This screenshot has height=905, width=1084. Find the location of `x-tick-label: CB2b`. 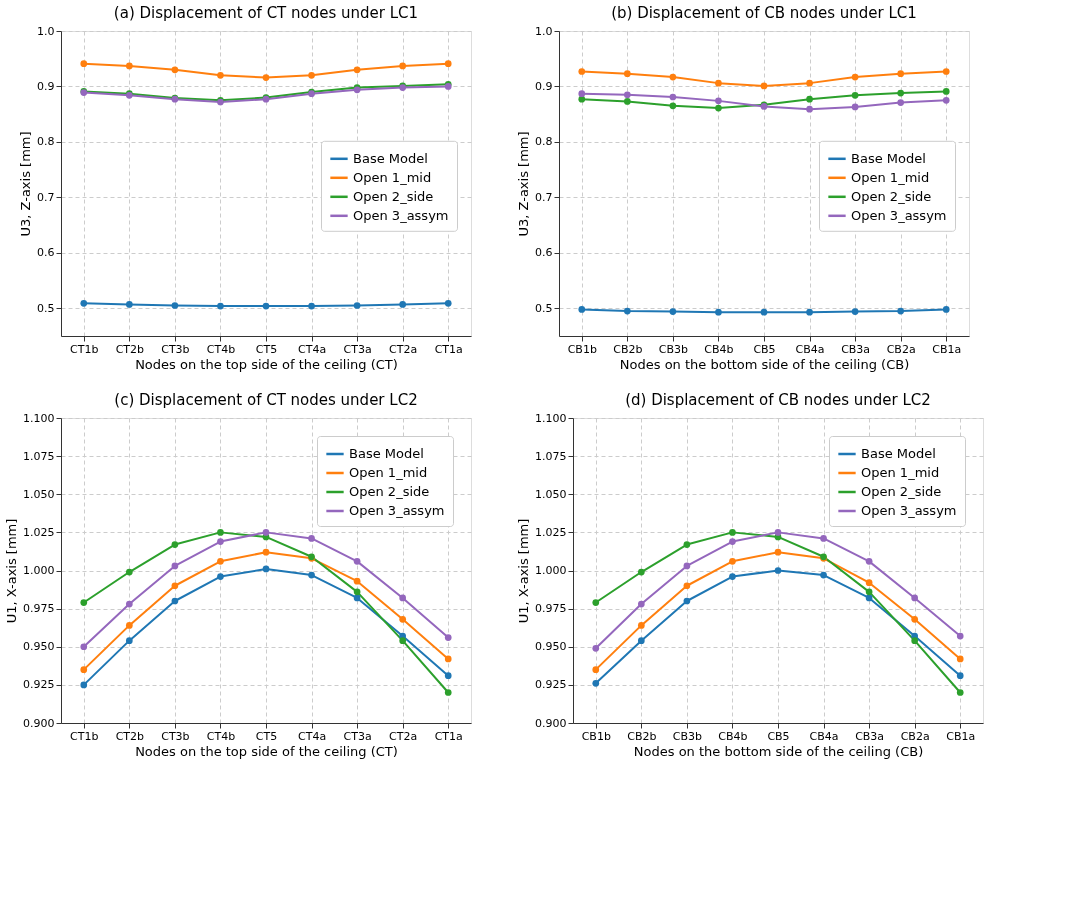

x-tick-label: CB2b is located at coordinates (628, 349).